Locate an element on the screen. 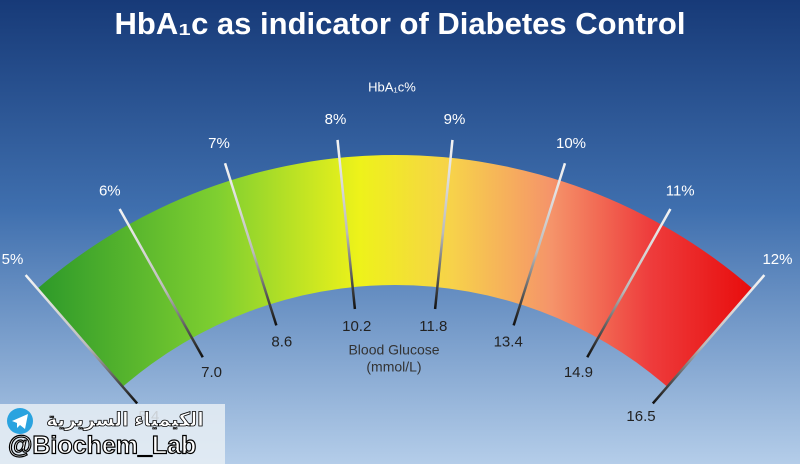  title: HbA₁c as indicator of Diabetes Control is located at coordinates (400, 23).